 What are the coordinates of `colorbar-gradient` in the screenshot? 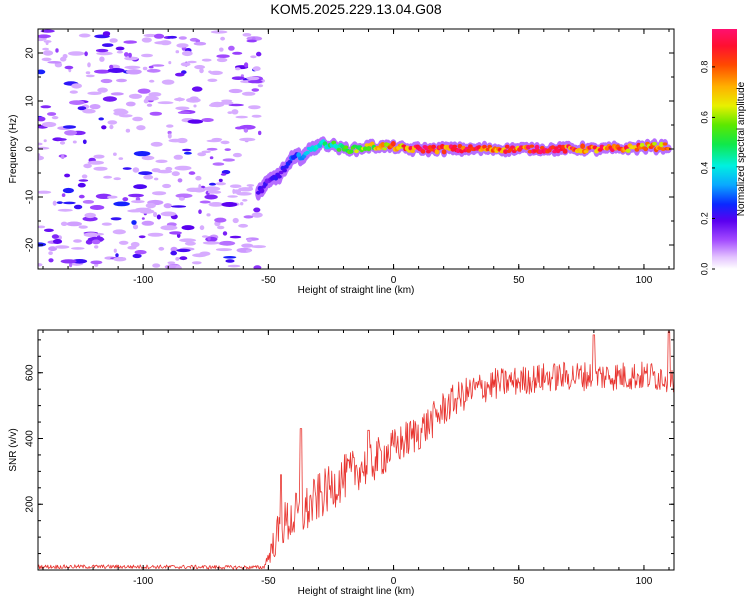 It's located at (724, 149).